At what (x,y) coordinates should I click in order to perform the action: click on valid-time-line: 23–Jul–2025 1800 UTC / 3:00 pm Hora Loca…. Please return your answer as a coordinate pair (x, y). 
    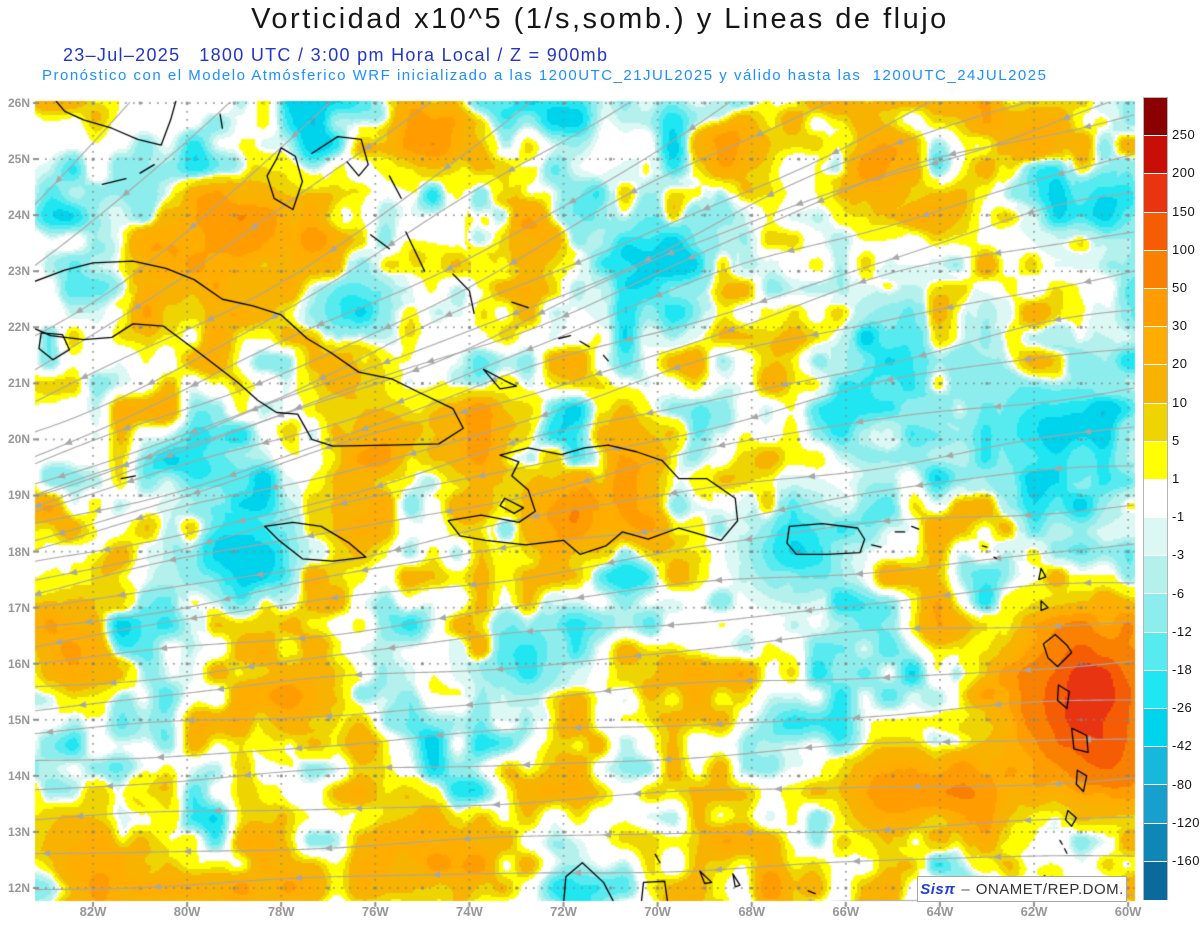
    Looking at the image, I should click on (336, 55).